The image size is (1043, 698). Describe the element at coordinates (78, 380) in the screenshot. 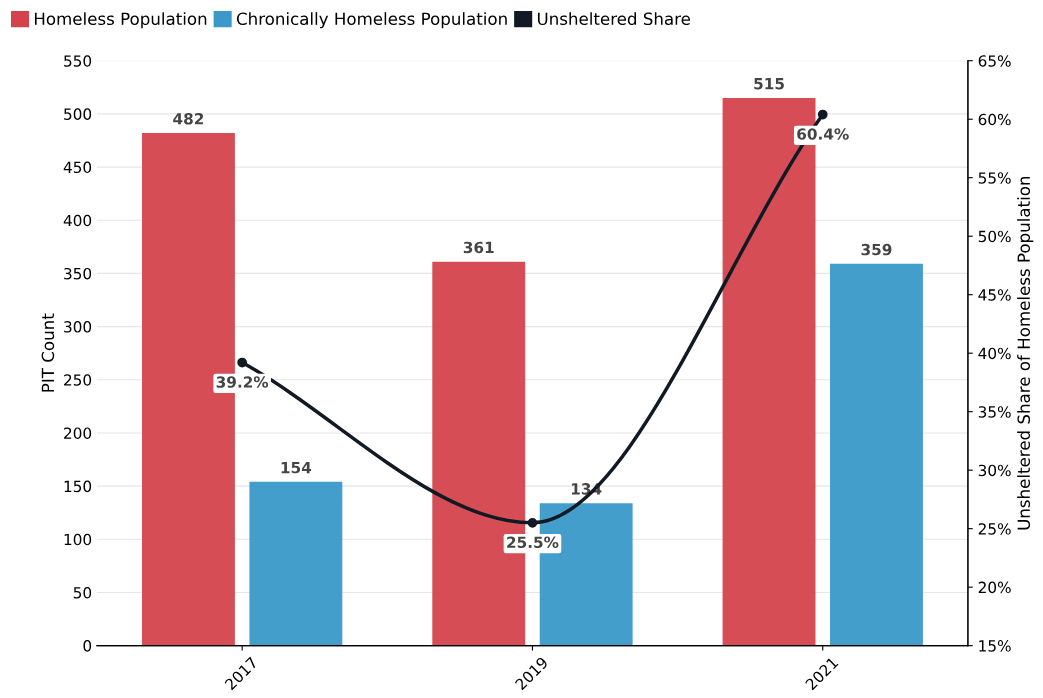

I see `y-tick-label: 250` at that location.